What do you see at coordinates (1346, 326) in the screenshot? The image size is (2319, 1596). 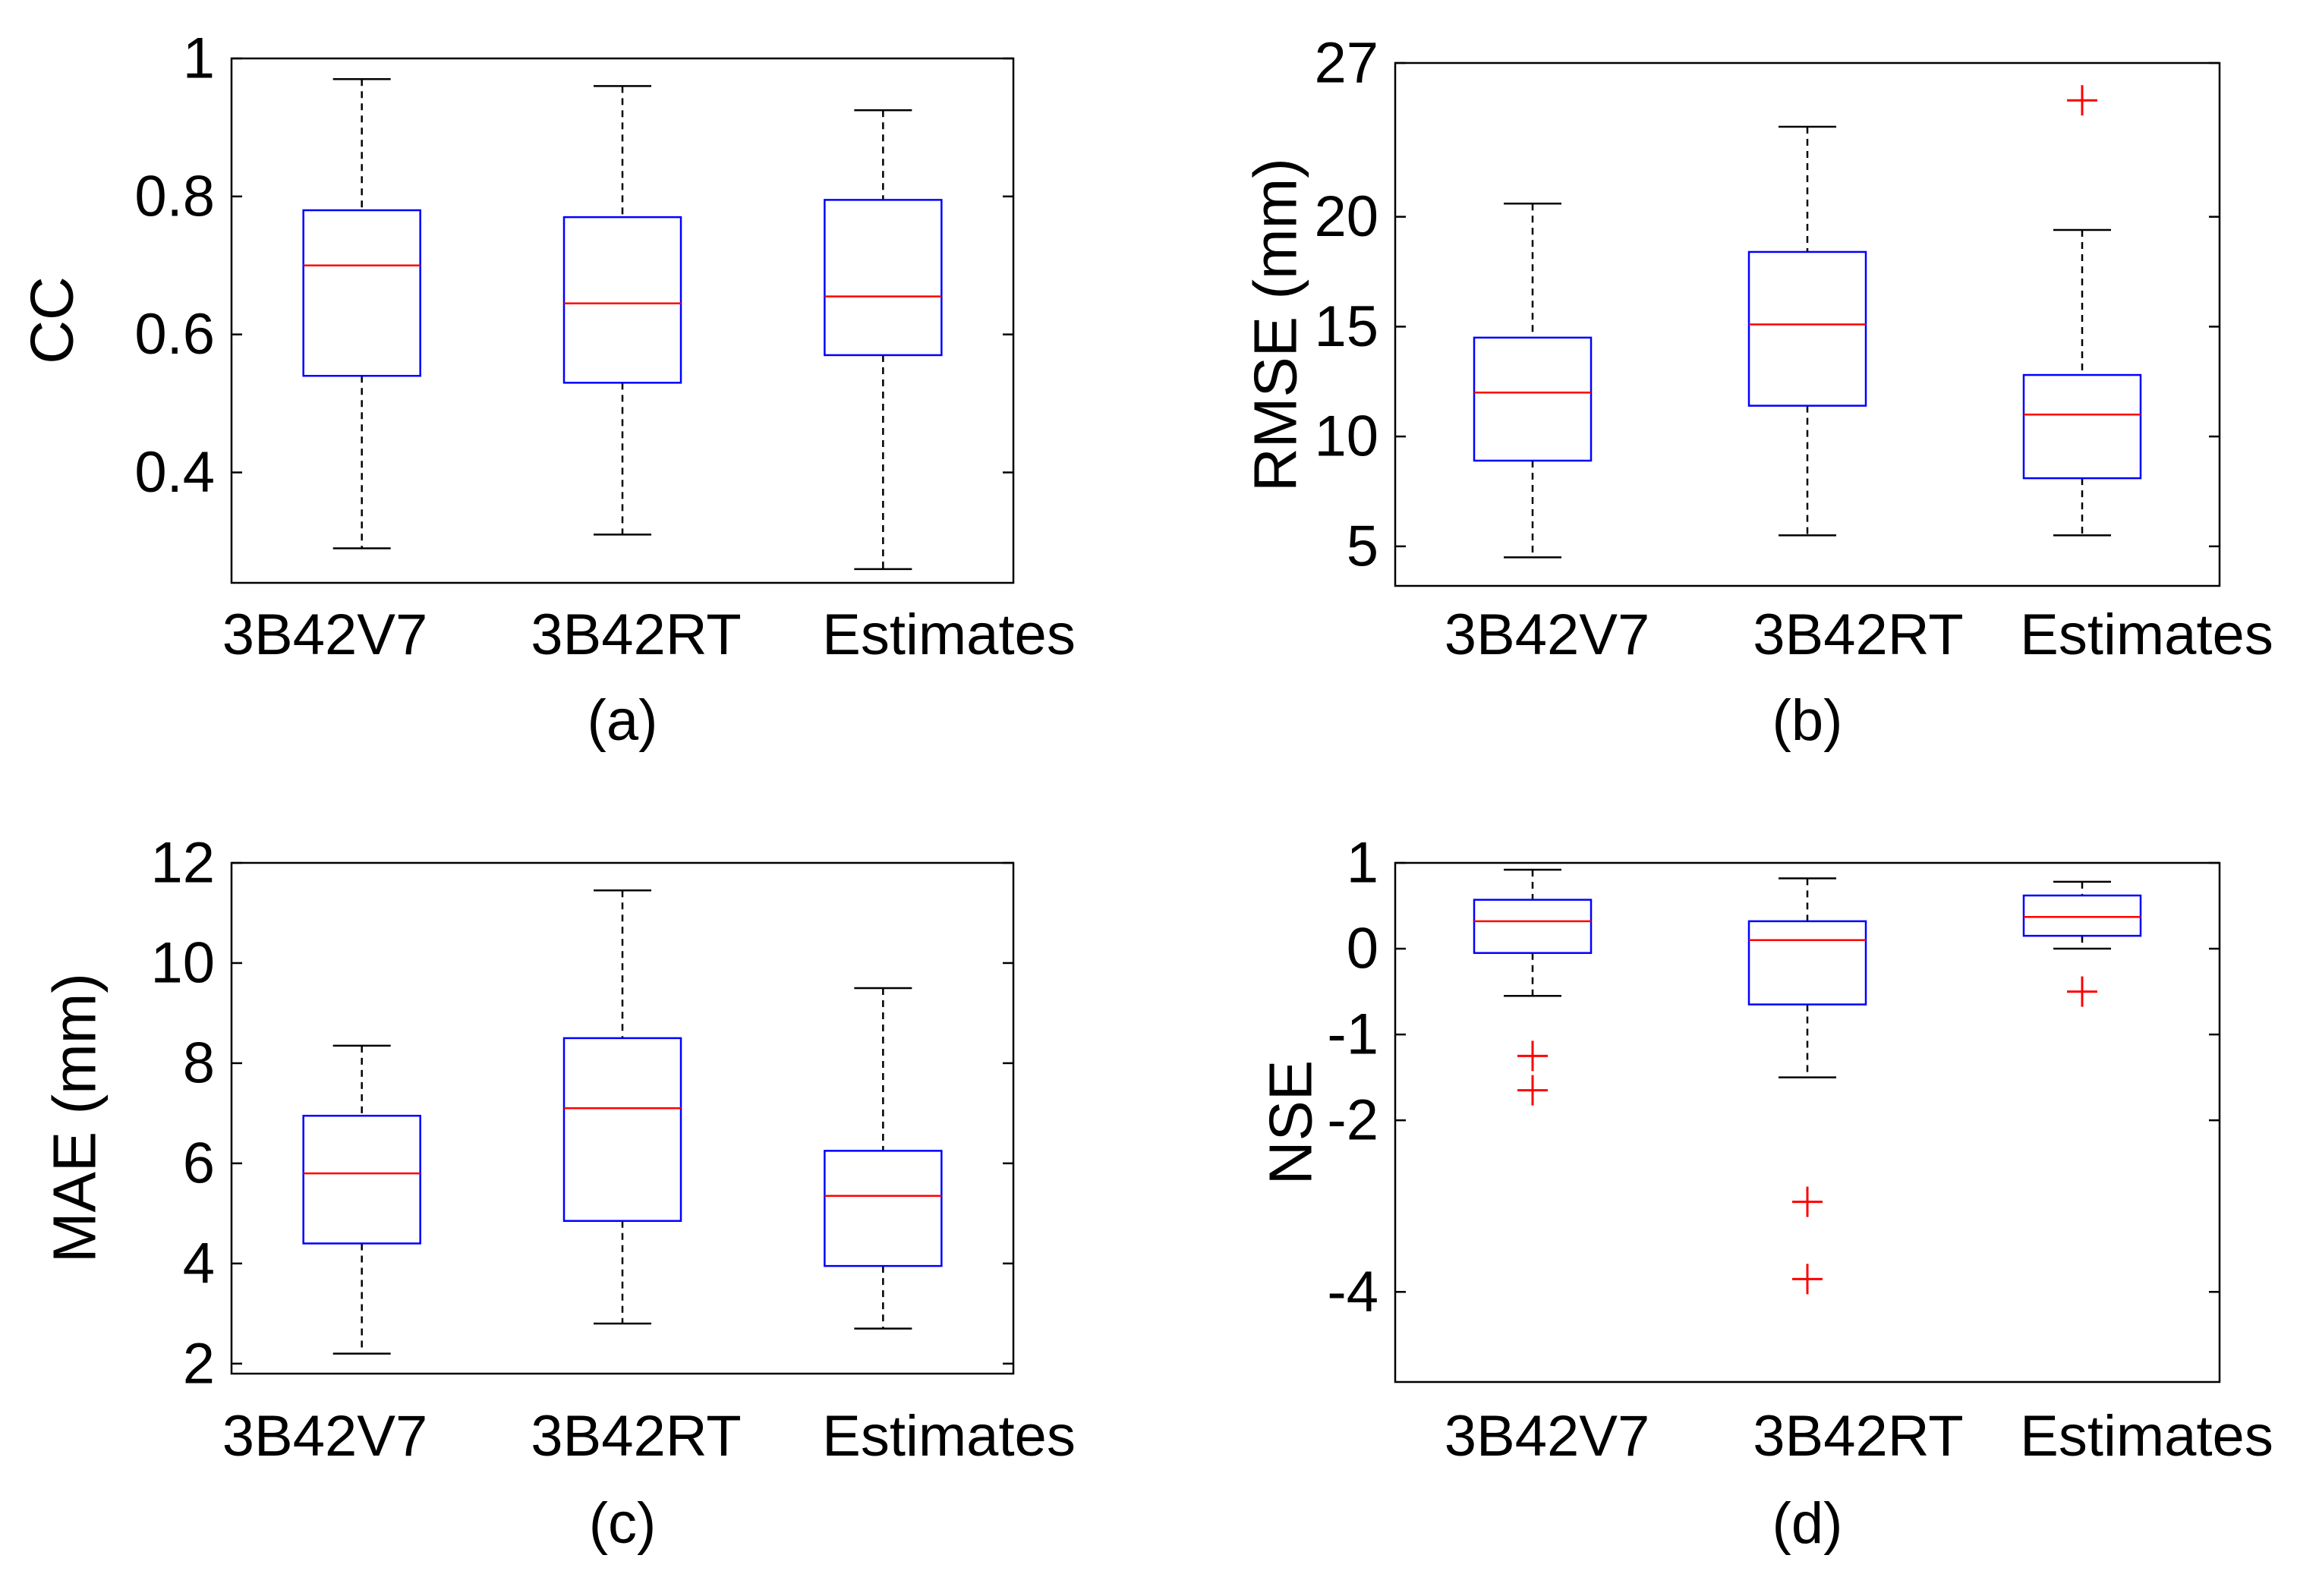 I see `y-tick-label: 15` at bounding box center [1346, 326].